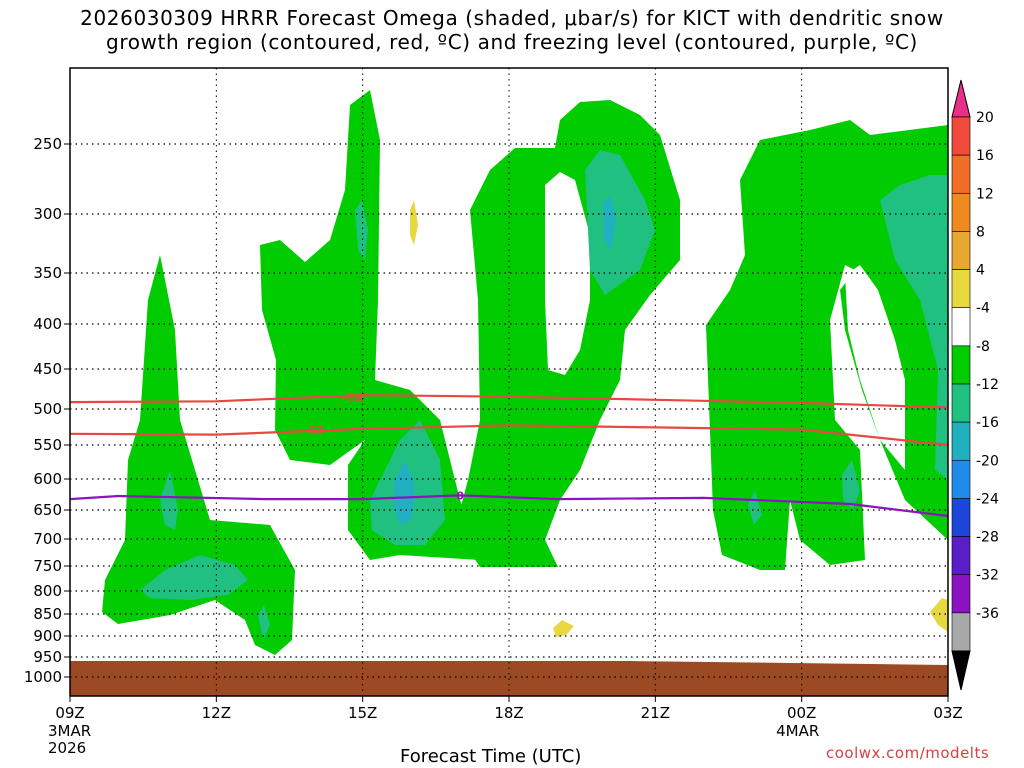  I want to click on contour-label-1: -12, so click(314, 430).